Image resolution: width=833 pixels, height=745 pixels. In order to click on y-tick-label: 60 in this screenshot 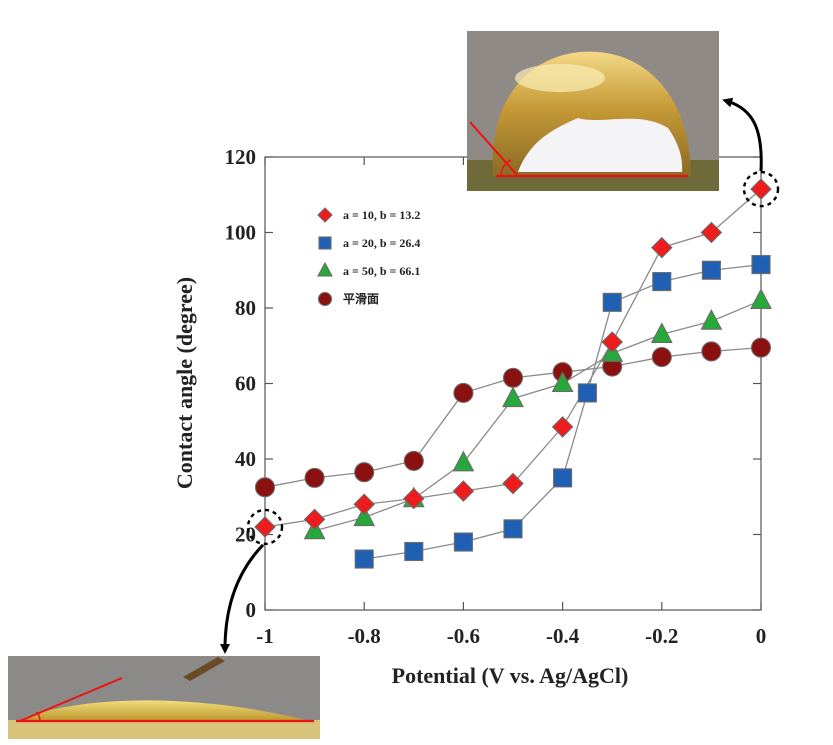, I will do `click(245, 384)`.